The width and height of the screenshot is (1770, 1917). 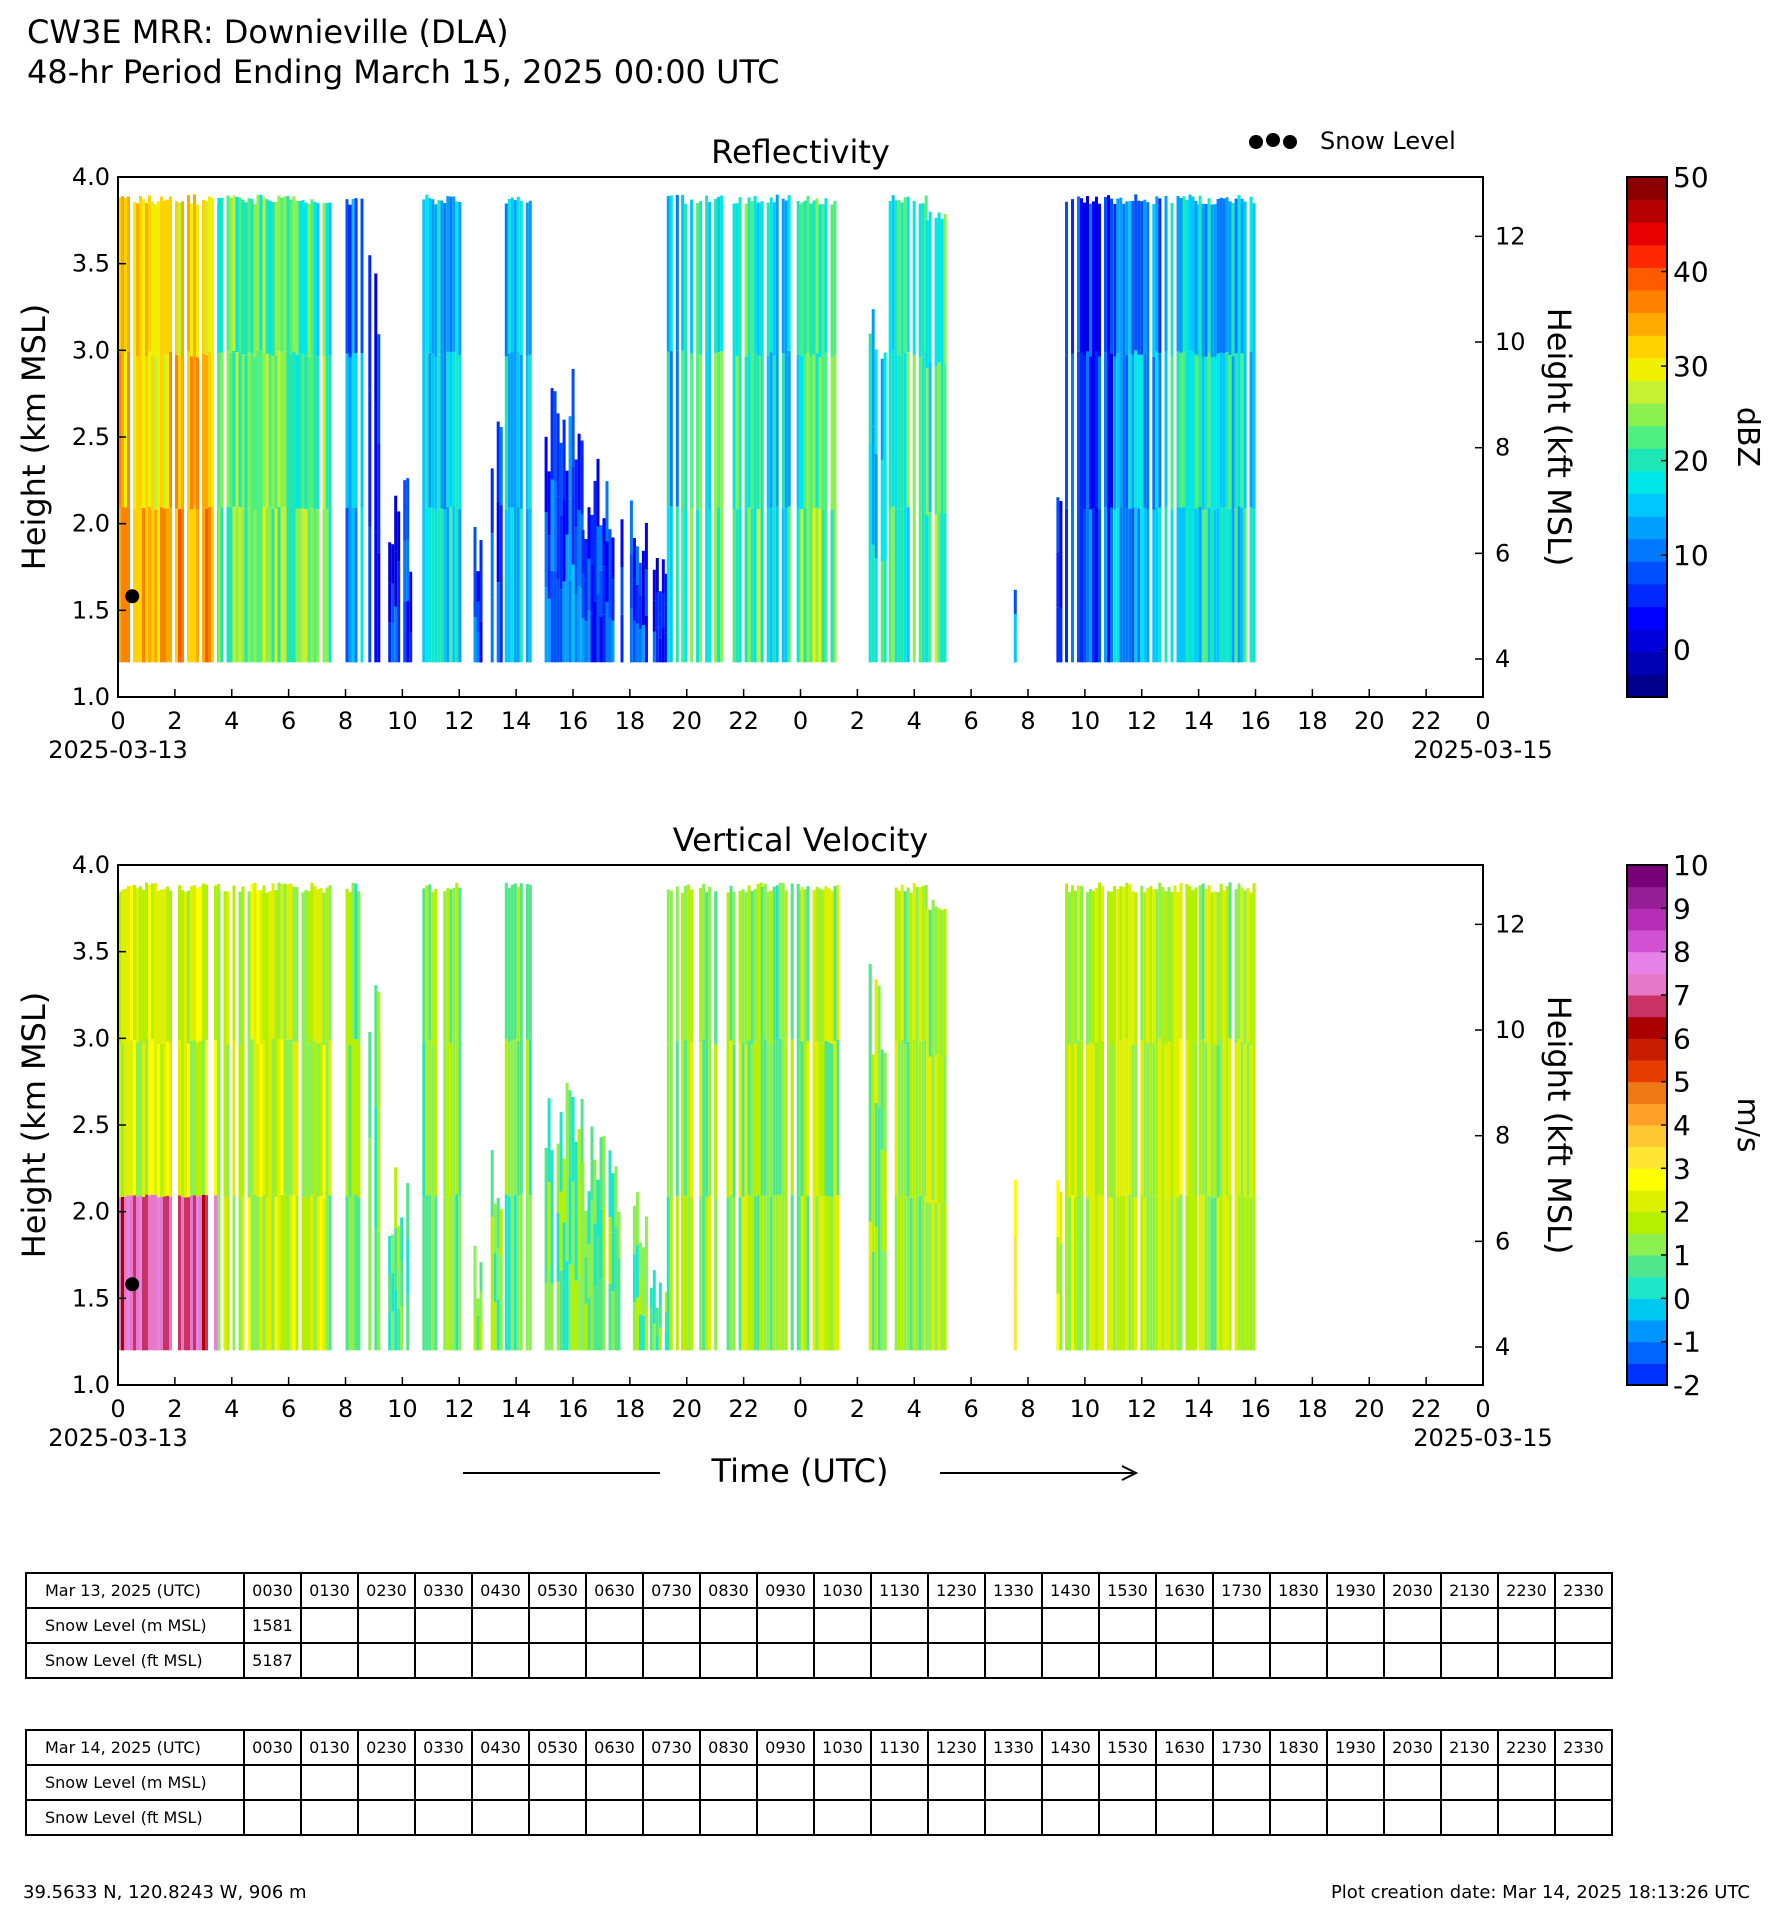 I want to click on y-tick-label: 3.0, so click(x=91, y=350).